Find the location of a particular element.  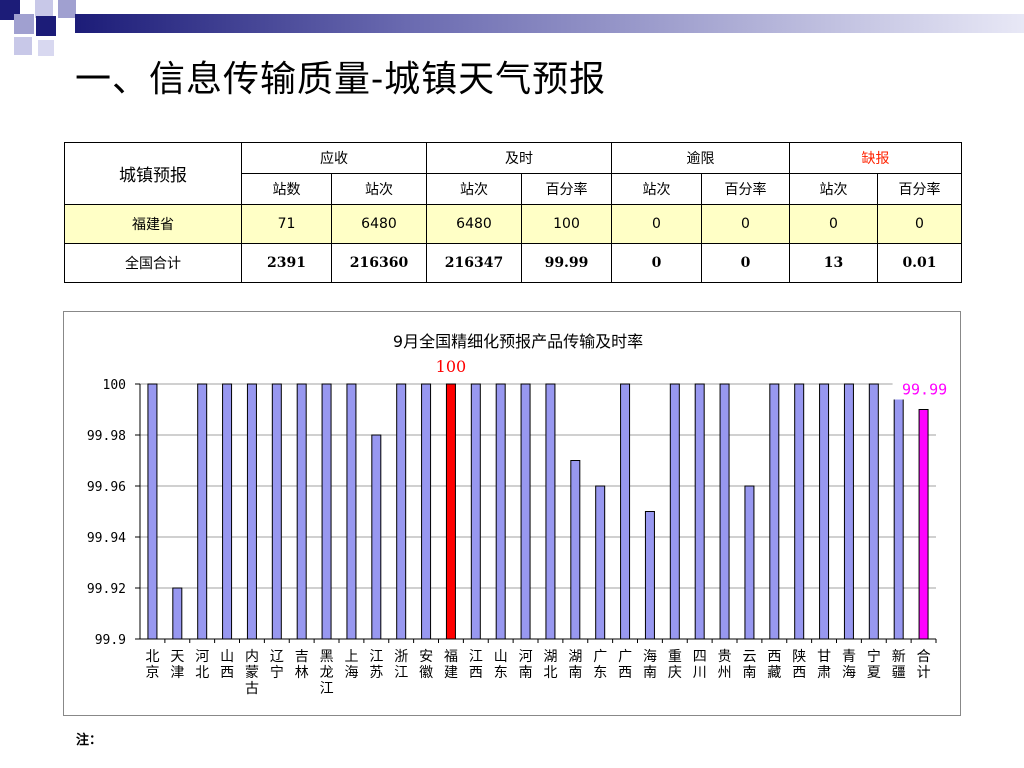

y-tick-label: 99.92 is located at coordinates (106, 589).